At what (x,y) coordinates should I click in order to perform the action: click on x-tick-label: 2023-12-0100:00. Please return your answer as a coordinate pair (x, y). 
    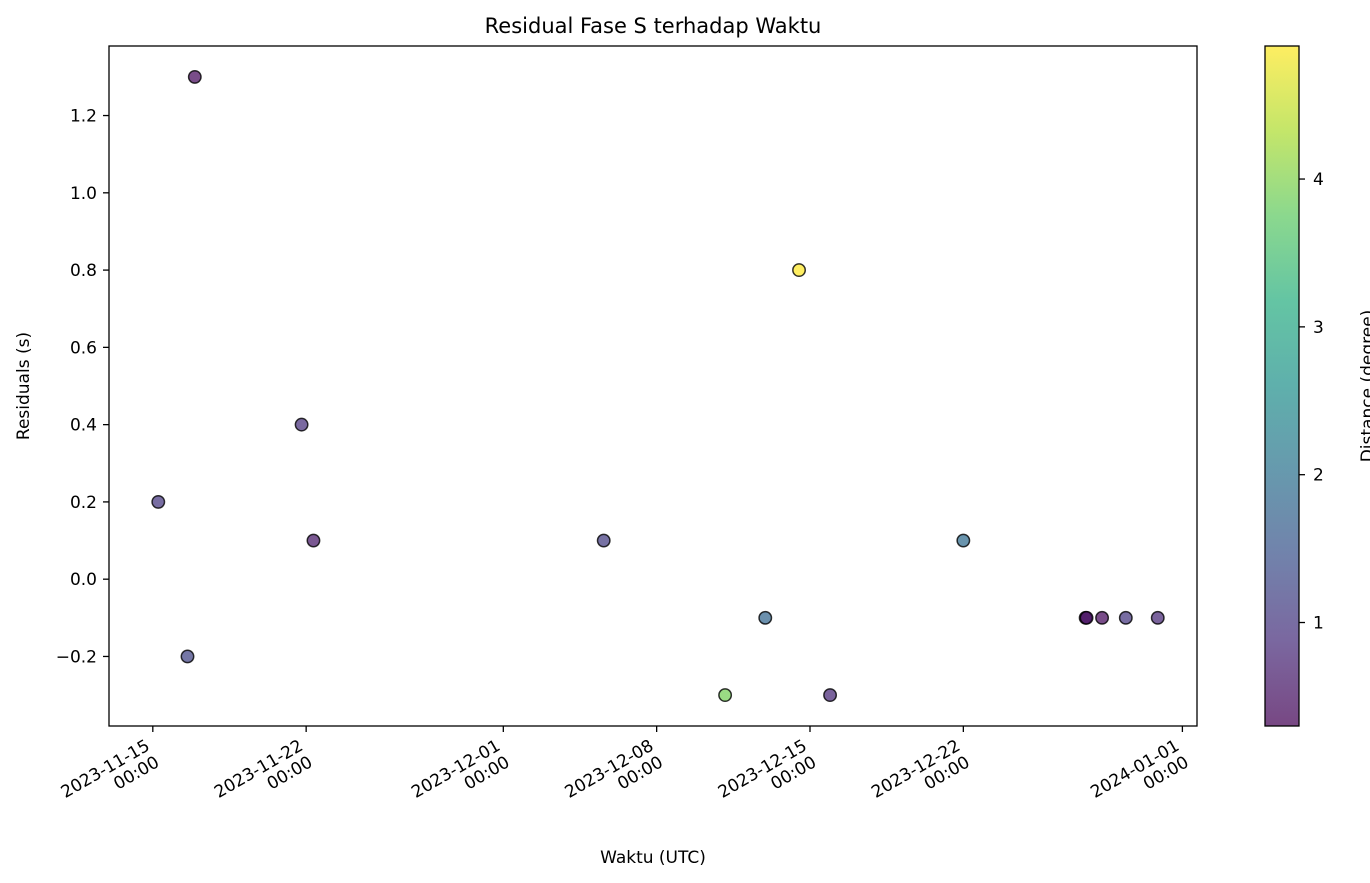
    Looking at the image, I should click on (460, 777).